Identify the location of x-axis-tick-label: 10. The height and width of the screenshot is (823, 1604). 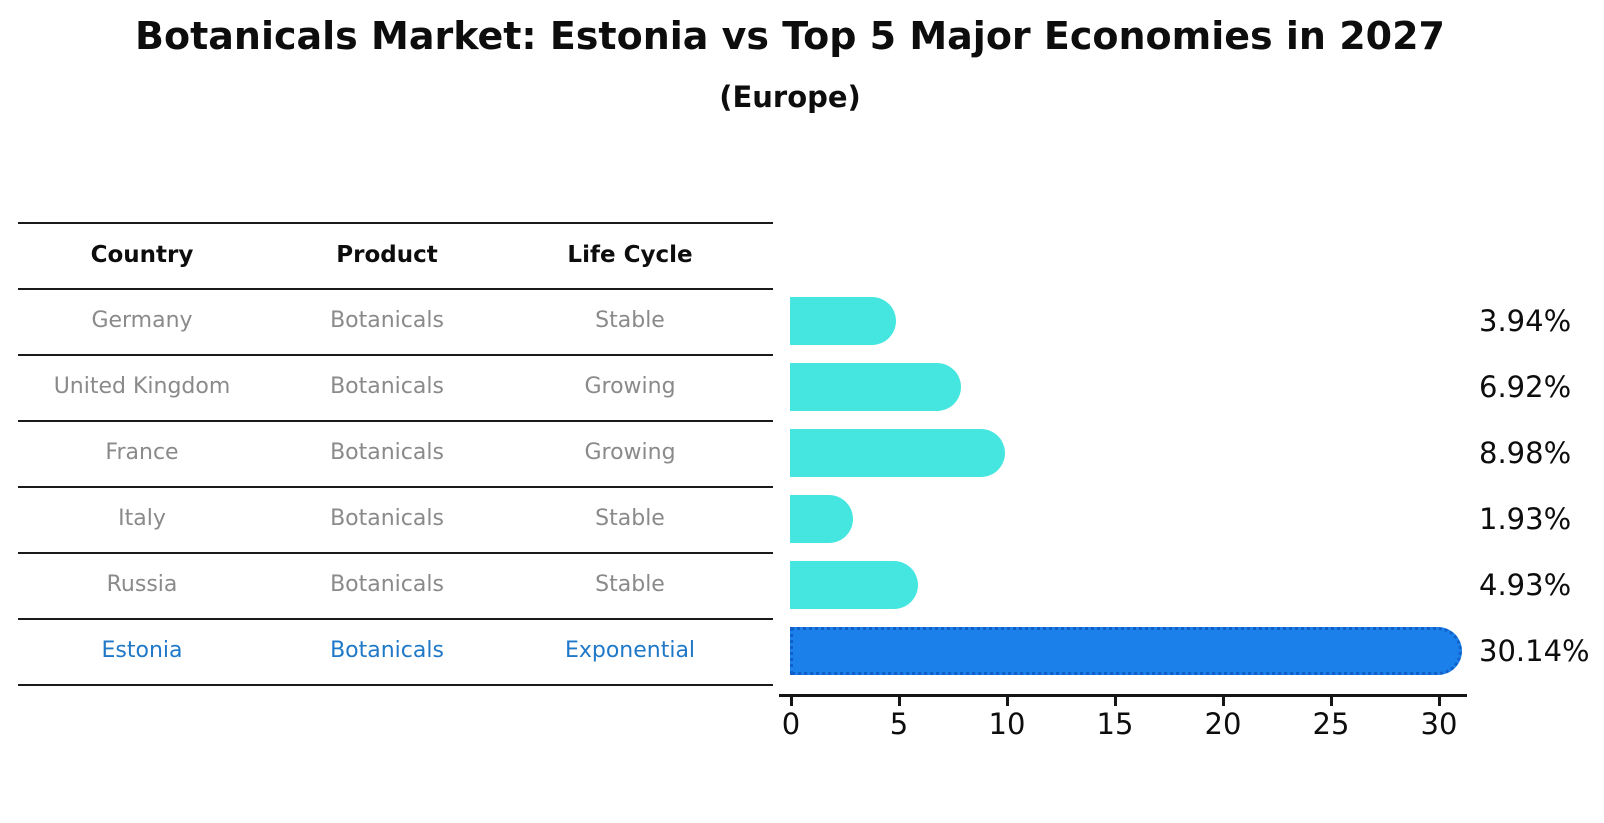
(1007, 724).